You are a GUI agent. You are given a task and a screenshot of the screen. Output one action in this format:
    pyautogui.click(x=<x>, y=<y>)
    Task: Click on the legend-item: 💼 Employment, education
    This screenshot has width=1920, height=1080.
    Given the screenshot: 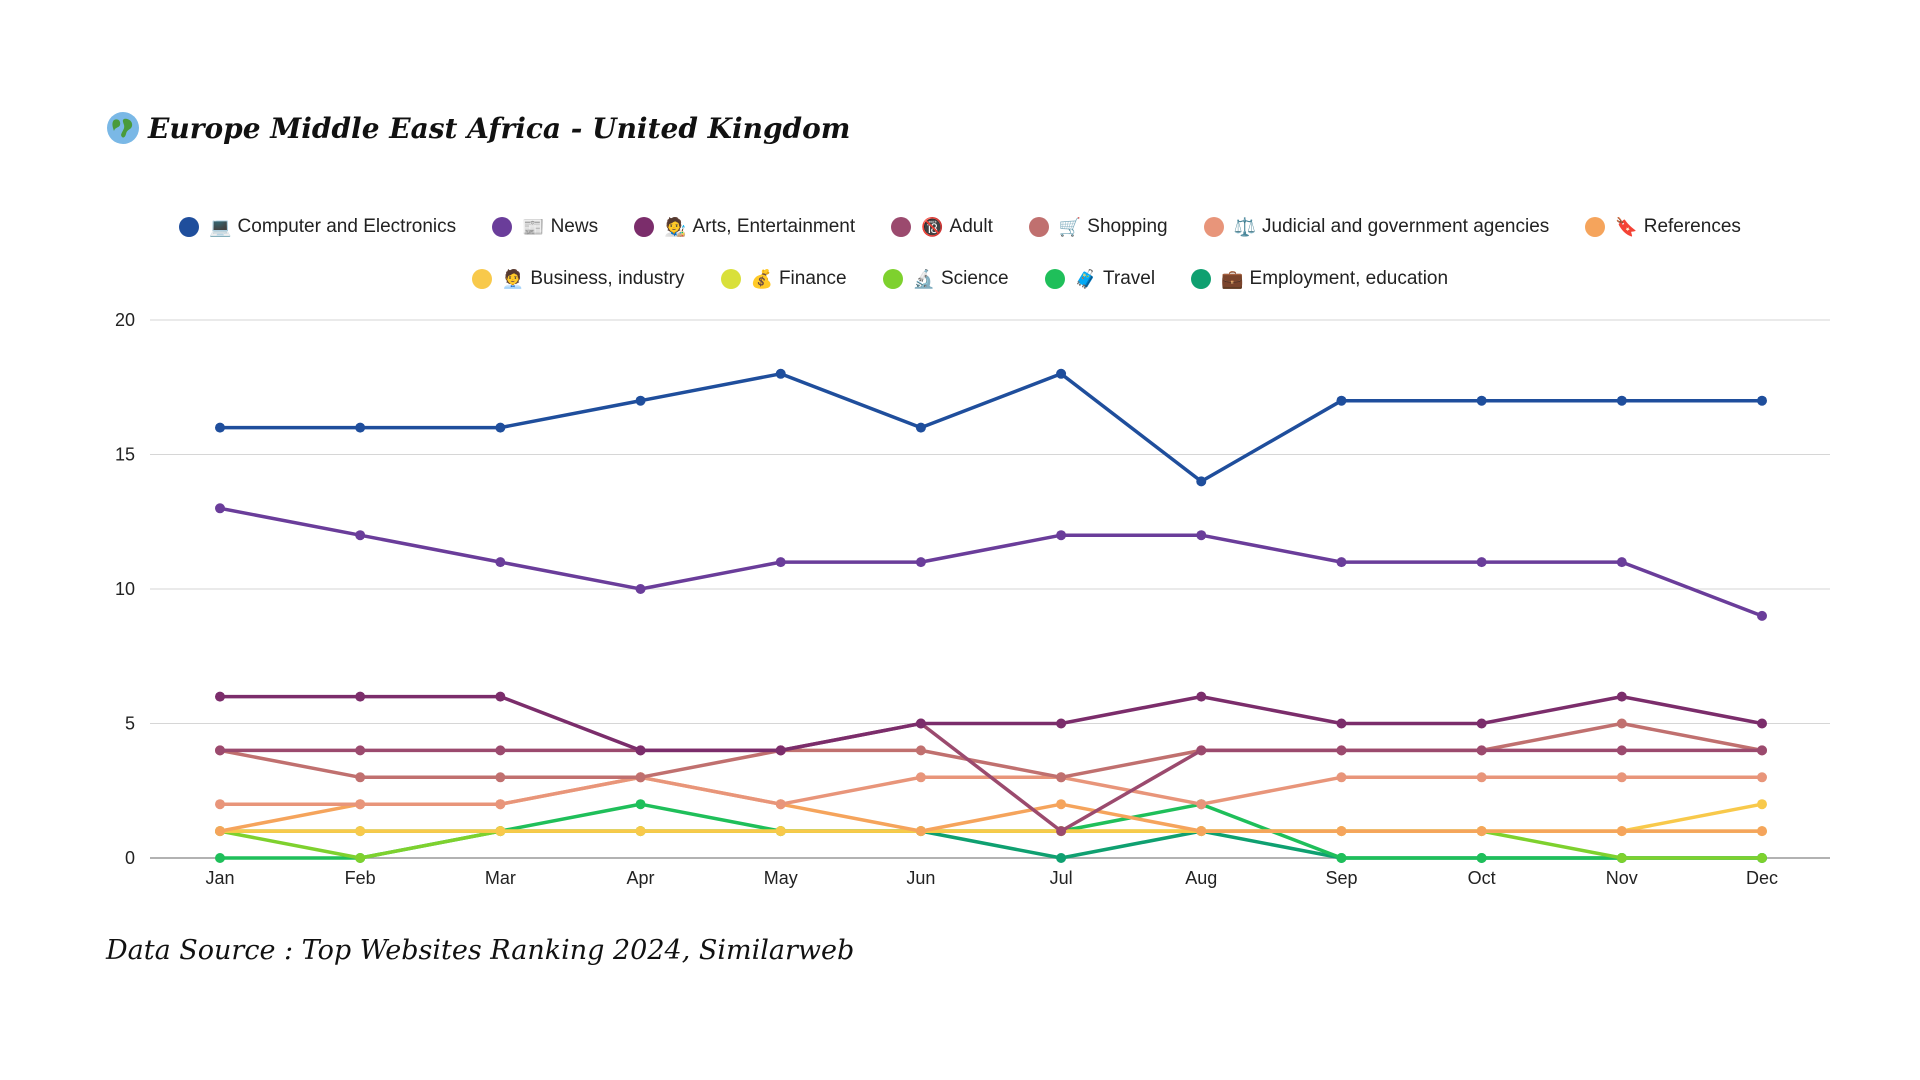 What is the action you would take?
    pyautogui.click(x=1319, y=279)
    